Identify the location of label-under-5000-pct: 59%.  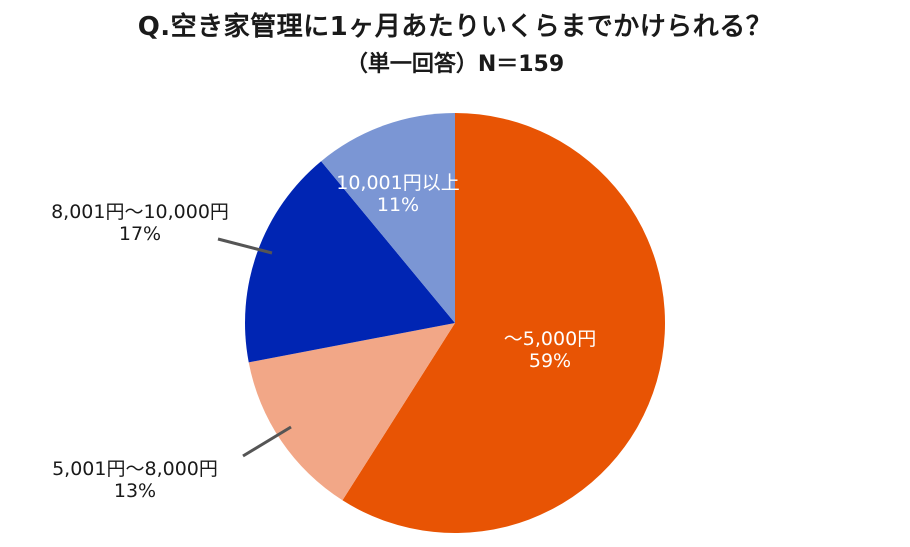
(550, 361).